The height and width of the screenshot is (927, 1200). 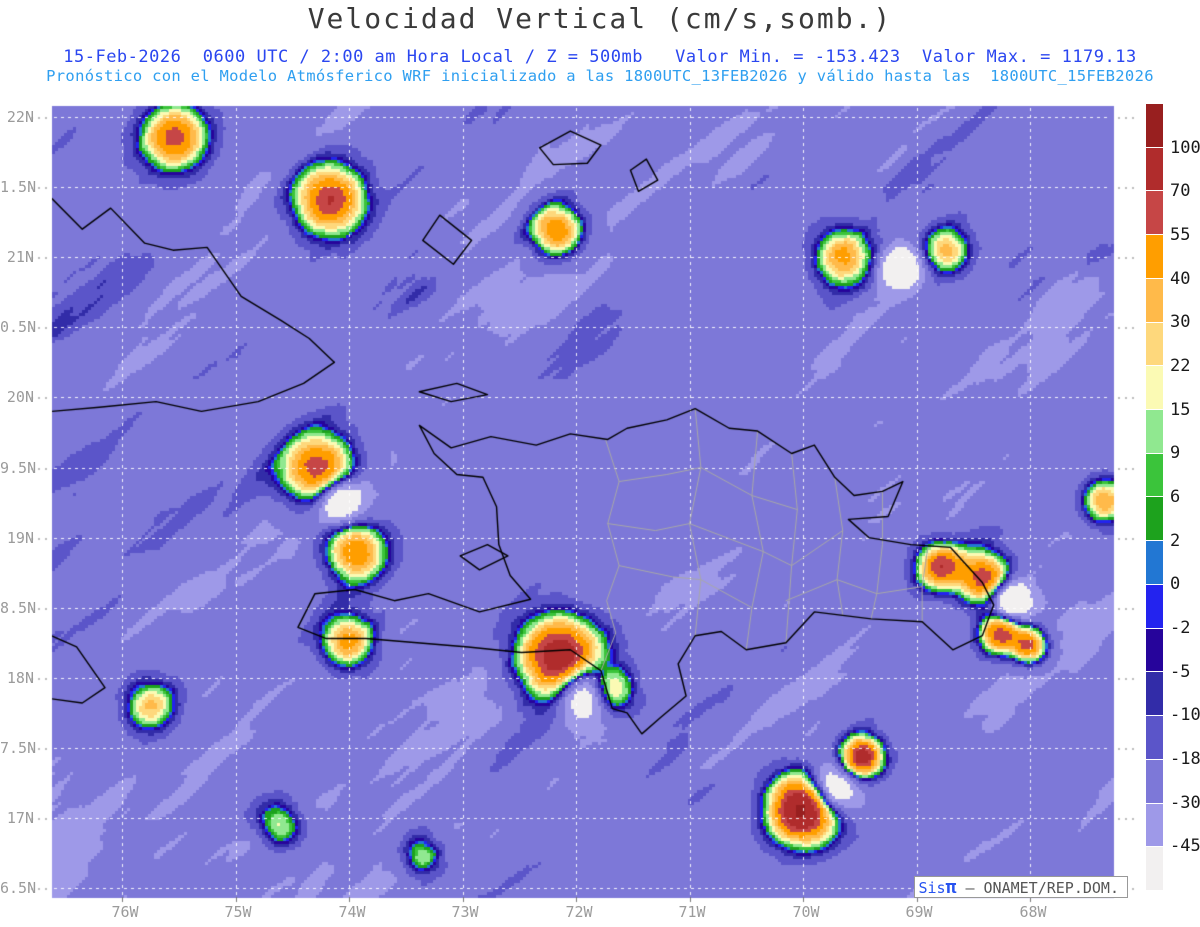 What do you see at coordinates (932, 888) in the screenshot?
I see `watermark-brand: Sis` at bounding box center [932, 888].